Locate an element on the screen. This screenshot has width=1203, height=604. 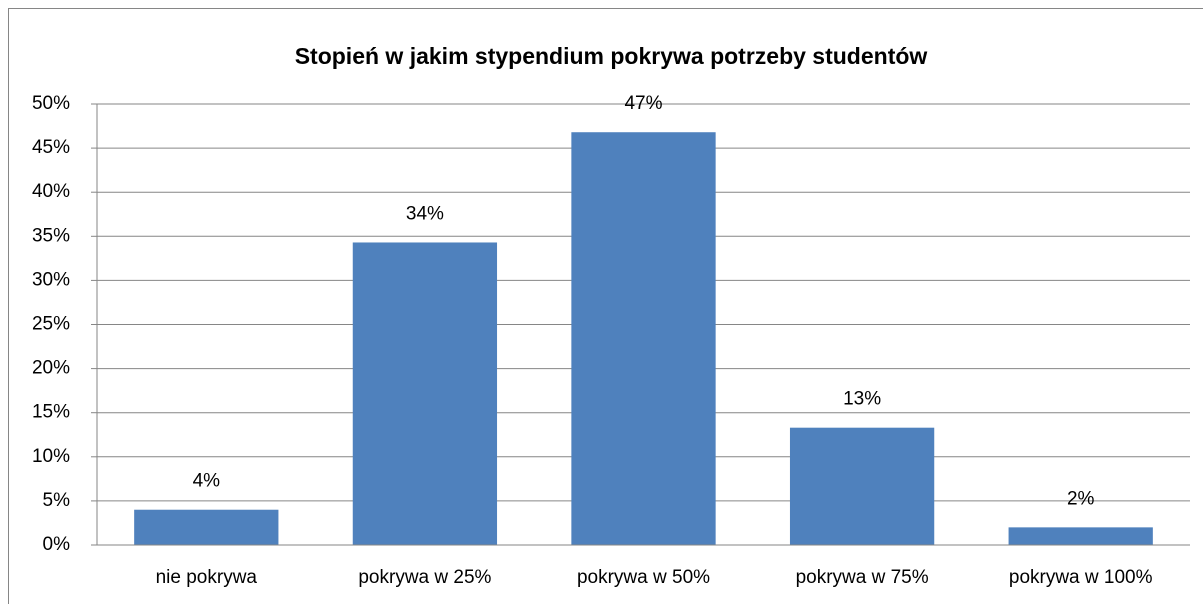
y-tick-label: 0% is located at coordinates (57, 544).